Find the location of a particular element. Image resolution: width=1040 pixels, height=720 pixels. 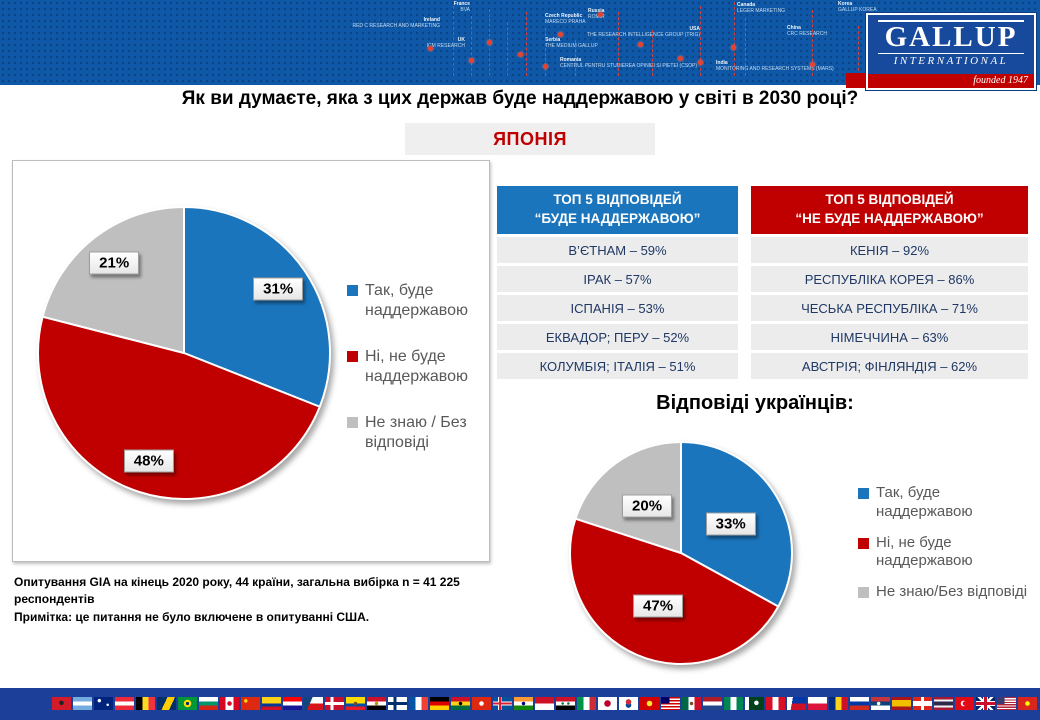

flag-bosnia is located at coordinates (166, 703).